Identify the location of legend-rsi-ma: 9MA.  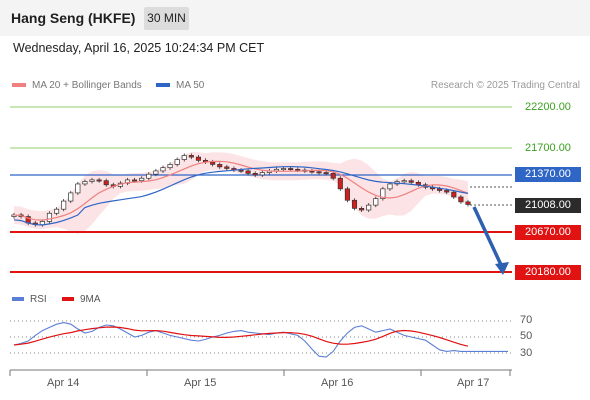
(81, 299).